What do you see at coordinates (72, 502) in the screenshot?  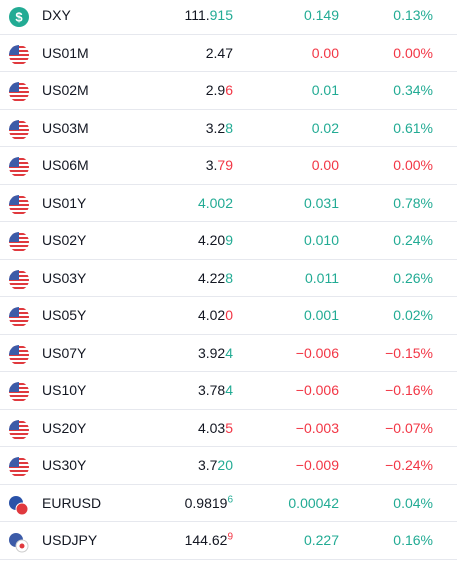 I see `symbol: EURUSD` at bounding box center [72, 502].